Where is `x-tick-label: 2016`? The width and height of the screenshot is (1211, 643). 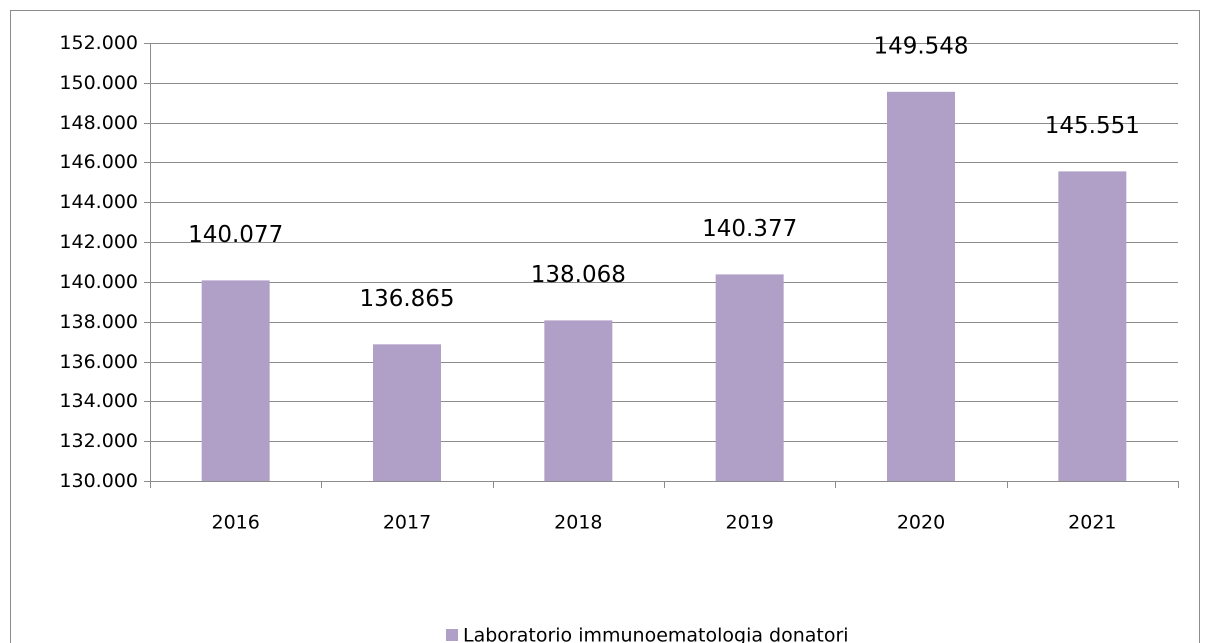 x-tick-label: 2016 is located at coordinates (235, 523).